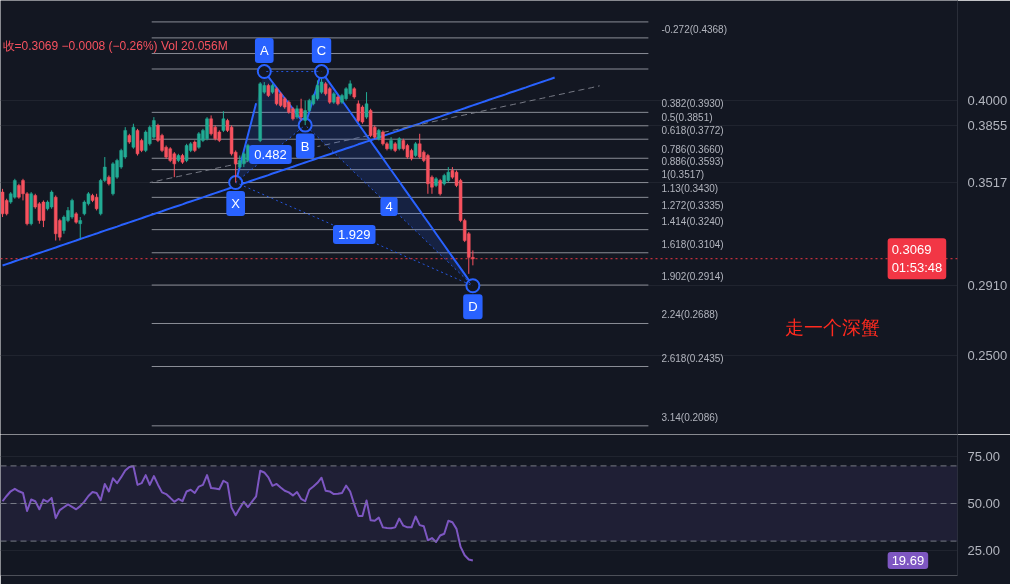 Image resolution: width=1010 pixels, height=584 pixels. Describe the element at coordinates (305, 146) in the screenshot. I see `annotation: B` at that location.